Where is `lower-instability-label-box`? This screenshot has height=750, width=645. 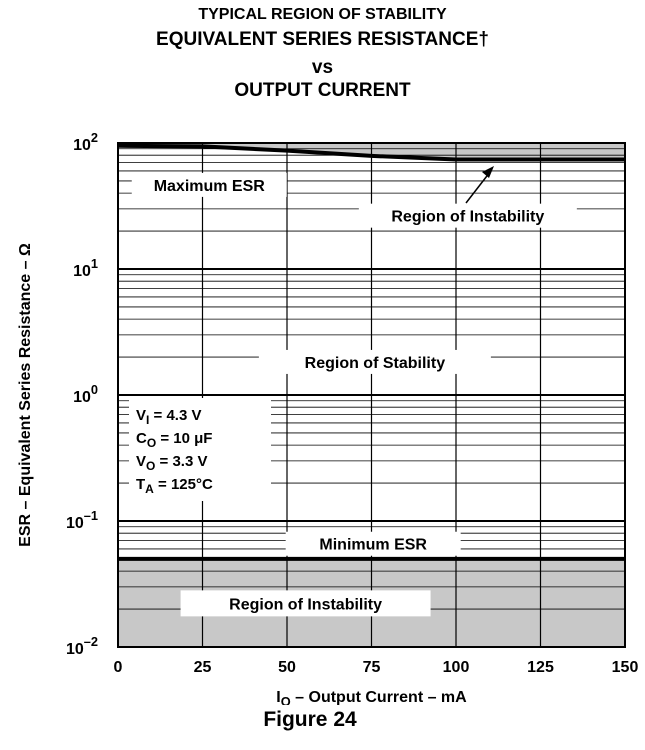
lower-instability-label-box is located at coordinates (305, 603).